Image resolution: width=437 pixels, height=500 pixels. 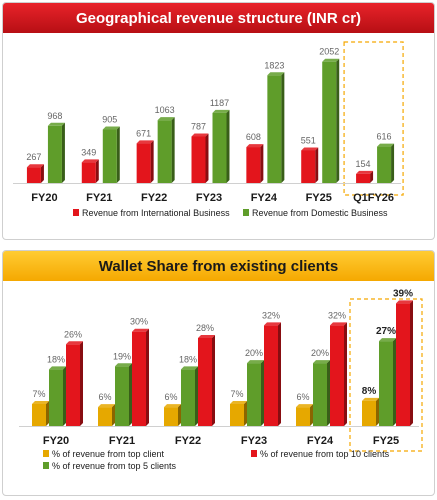 What do you see at coordinates (188, 441) in the screenshot?
I see `x-tick-label: FY22` at bounding box center [188, 441].